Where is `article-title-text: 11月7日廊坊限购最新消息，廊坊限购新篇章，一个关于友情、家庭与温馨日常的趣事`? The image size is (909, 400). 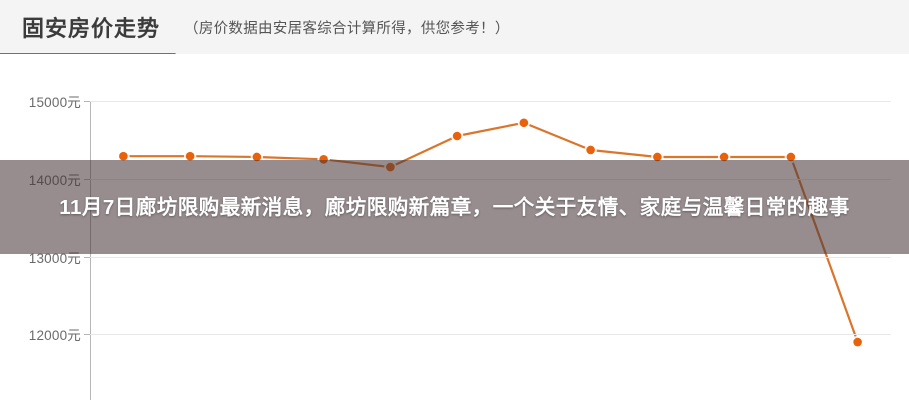 article-title-text: 11月7日廊坊限购最新消息，廊坊限购新篇章，一个关于友情、家庭与温馨日常的趣事 is located at coordinates (454, 207).